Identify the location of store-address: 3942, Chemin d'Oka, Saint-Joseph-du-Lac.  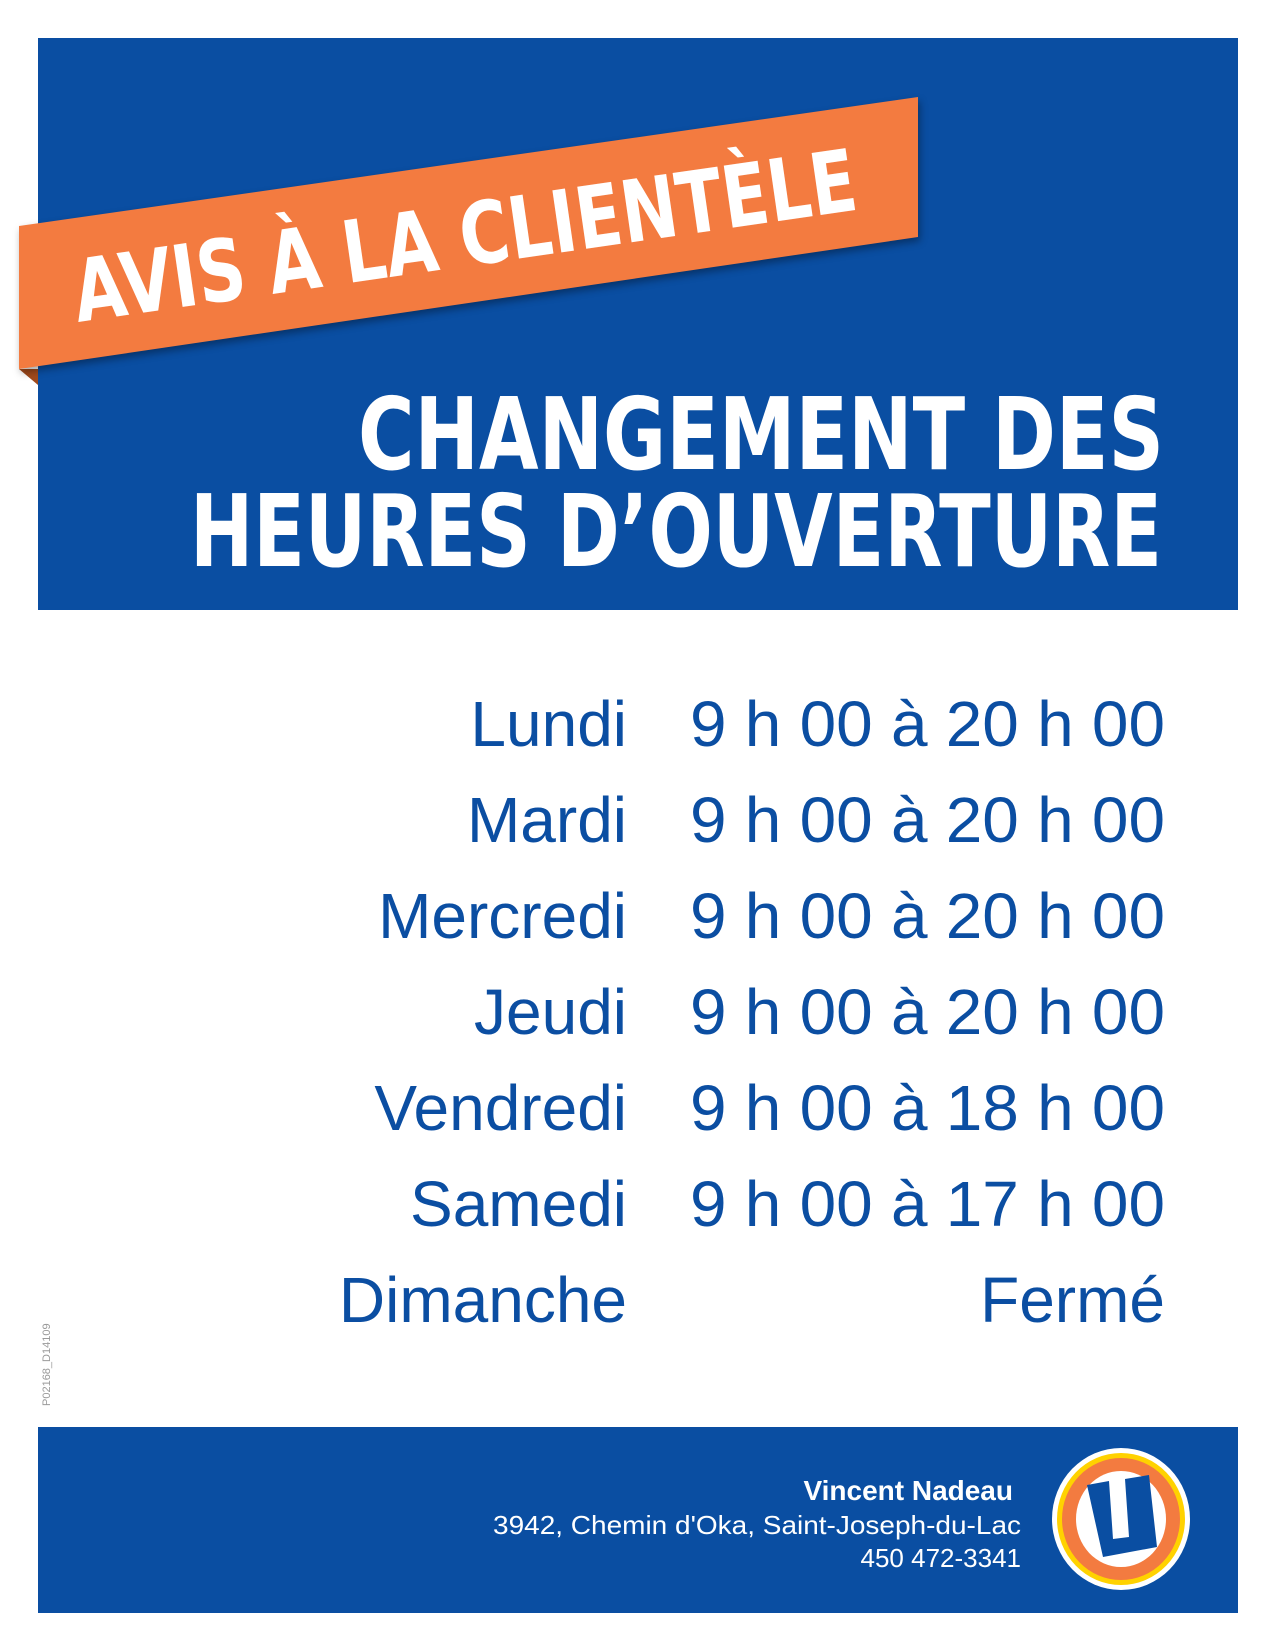
(757, 1525).